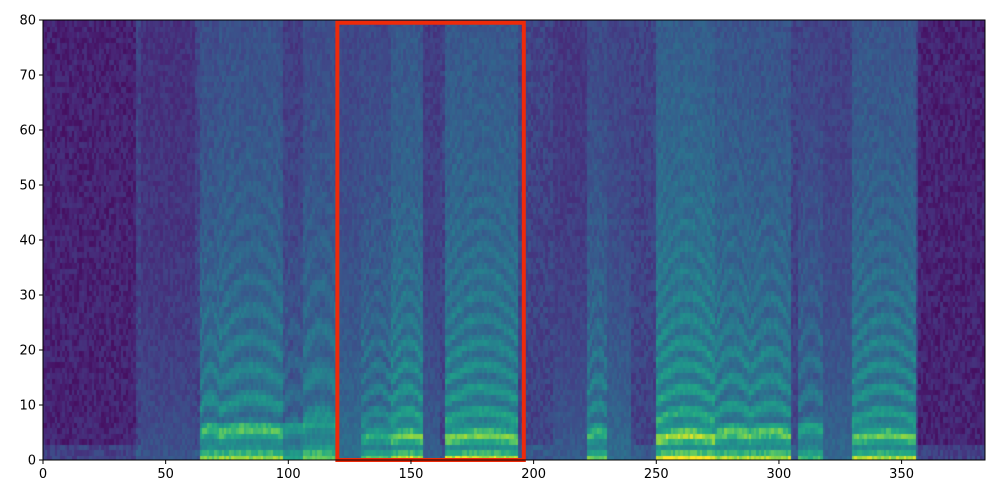 The height and width of the screenshot is (500, 1000). I want to click on y-tick-label: 70, so click(27, 76).